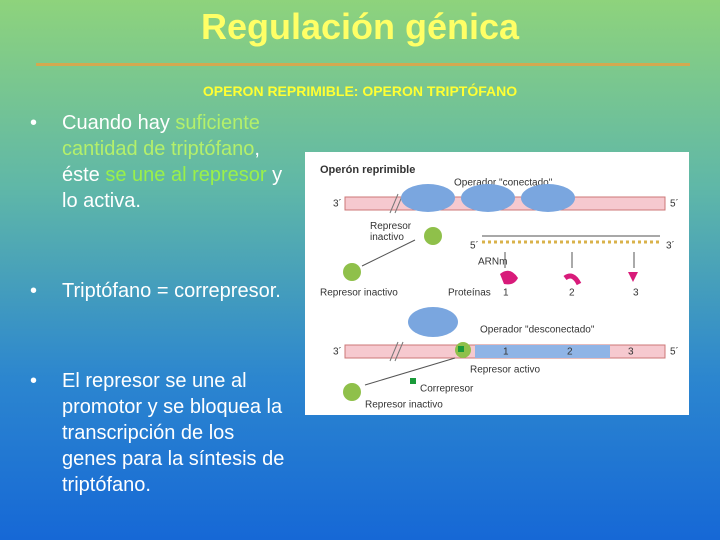  What do you see at coordinates (537, 330) in the screenshot?
I see `label: Operador "desconectado"` at bounding box center [537, 330].